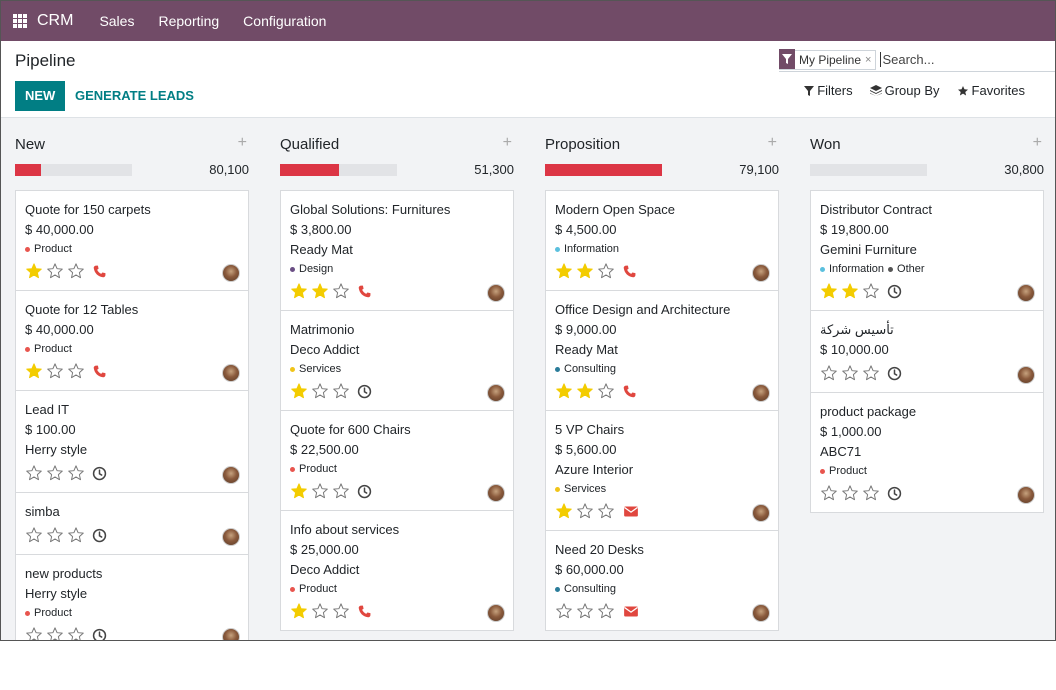 This screenshot has height=690, width=1056. Describe the element at coordinates (825, 144) in the screenshot. I see `column-title: Won` at that location.